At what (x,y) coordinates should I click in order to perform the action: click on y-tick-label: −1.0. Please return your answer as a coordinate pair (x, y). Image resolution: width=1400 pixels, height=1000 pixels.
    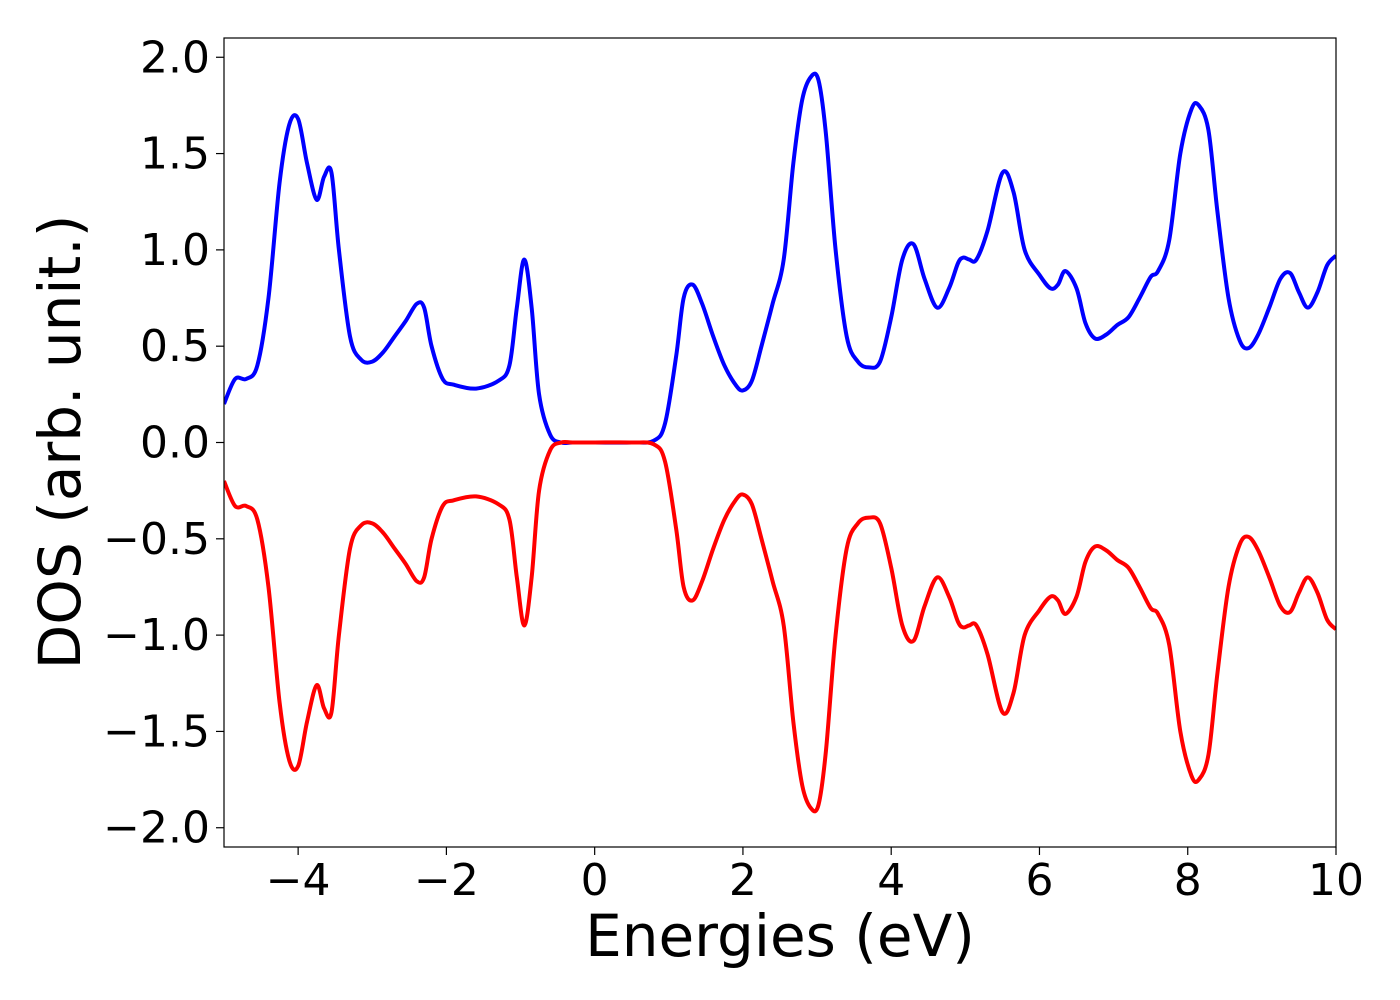
    Looking at the image, I should click on (156, 635).